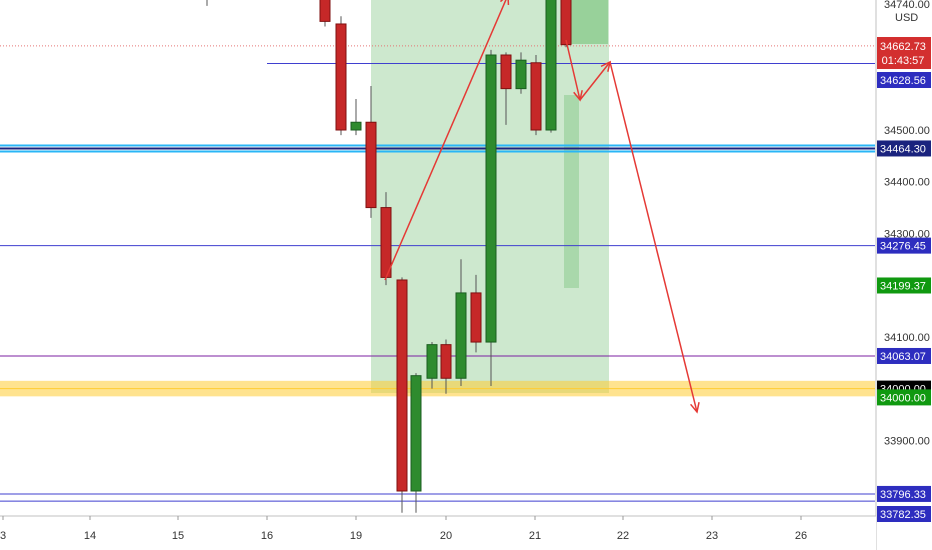 The image size is (932, 550). I want to click on time-tick-label: 26, so click(801, 536).